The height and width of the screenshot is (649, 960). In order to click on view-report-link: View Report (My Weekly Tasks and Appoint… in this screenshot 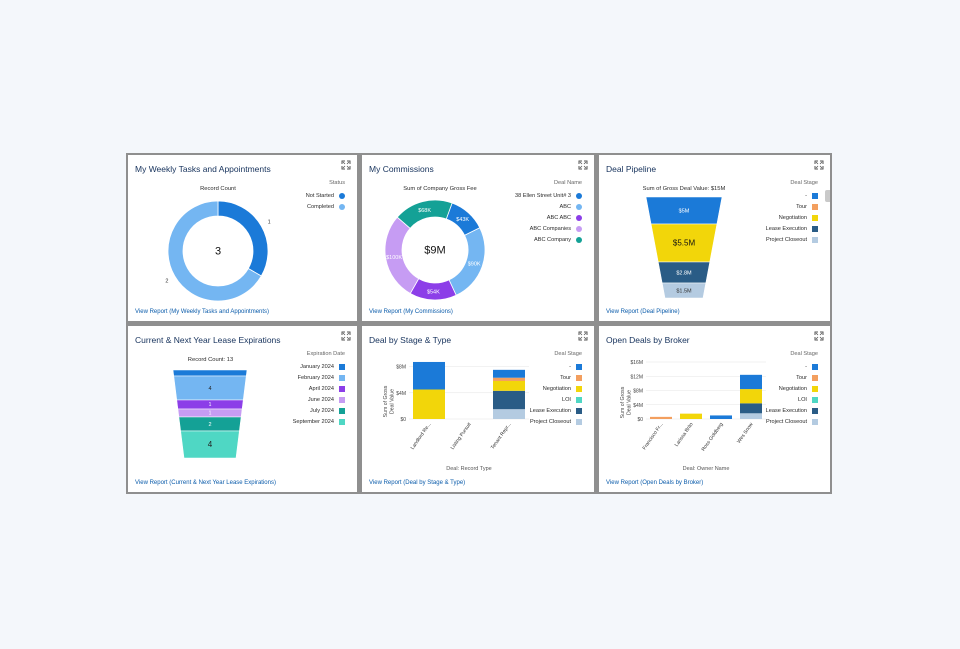, I will do `click(202, 312)`.